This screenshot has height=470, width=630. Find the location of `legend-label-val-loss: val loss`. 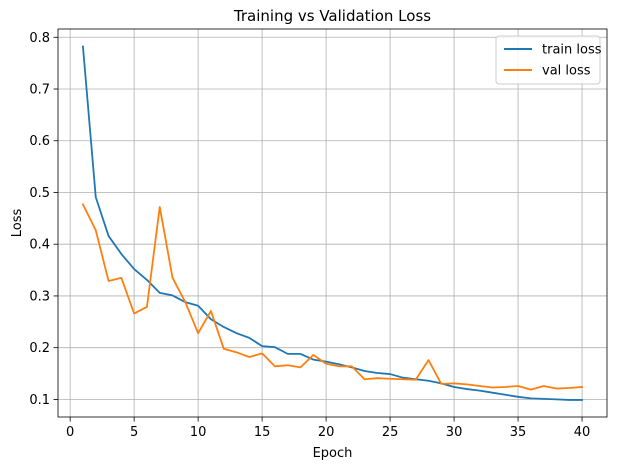

legend-label-val-loss: val loss is located at coordinates (566, 71).